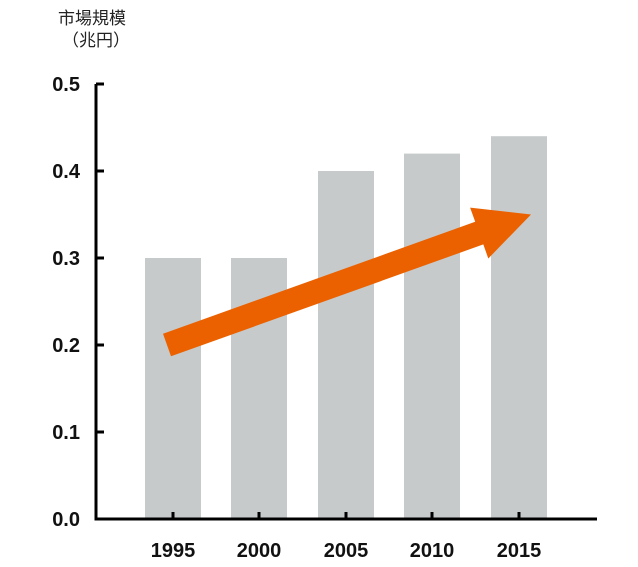 This screenshot has height=567, width=638. Describe the element at coordinates (173, 551) in the screenshot. I see `x-tick-label-1995: 1995` at that location.